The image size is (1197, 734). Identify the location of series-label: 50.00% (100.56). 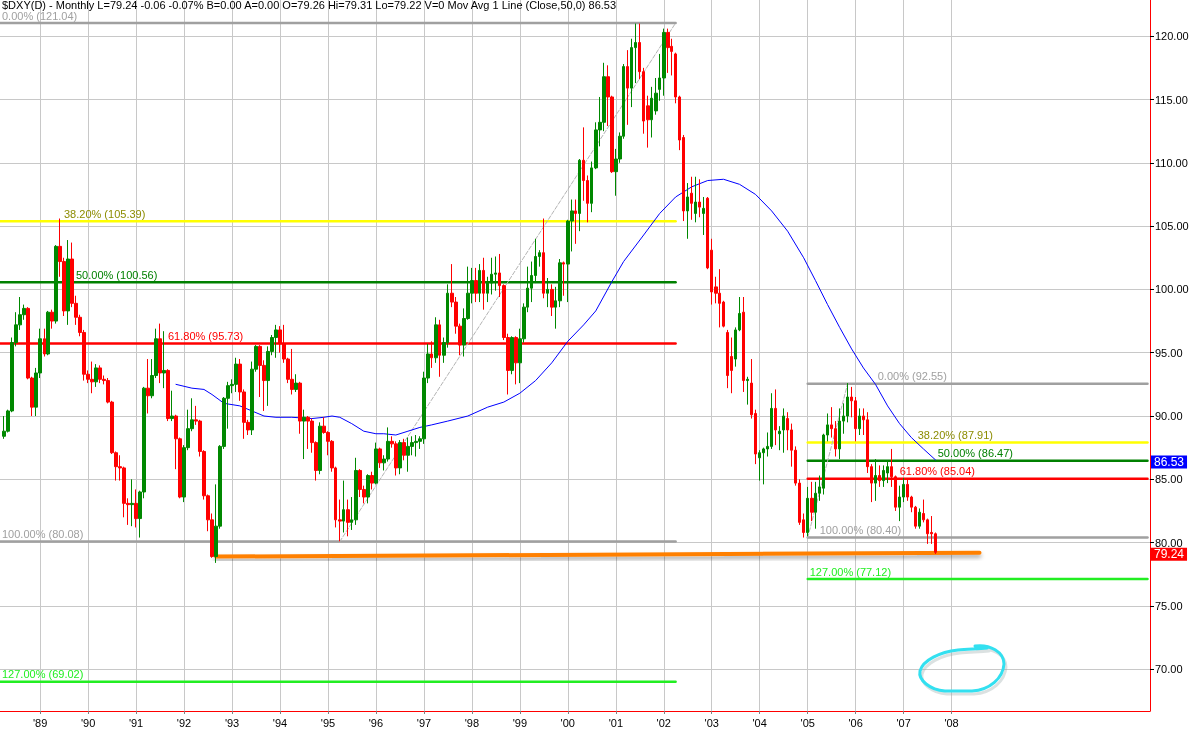
(117, 274).